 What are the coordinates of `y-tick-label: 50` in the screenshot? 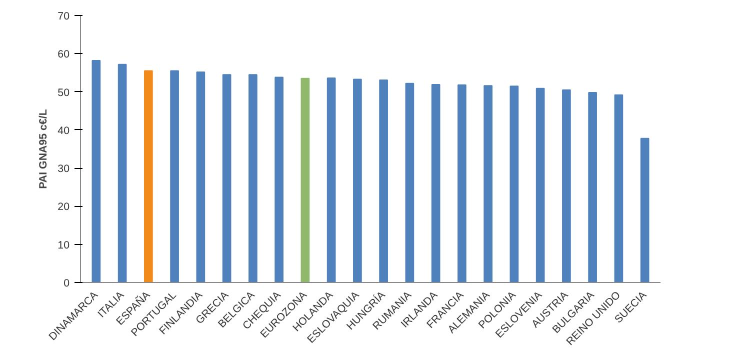 It's located at (64, 92).